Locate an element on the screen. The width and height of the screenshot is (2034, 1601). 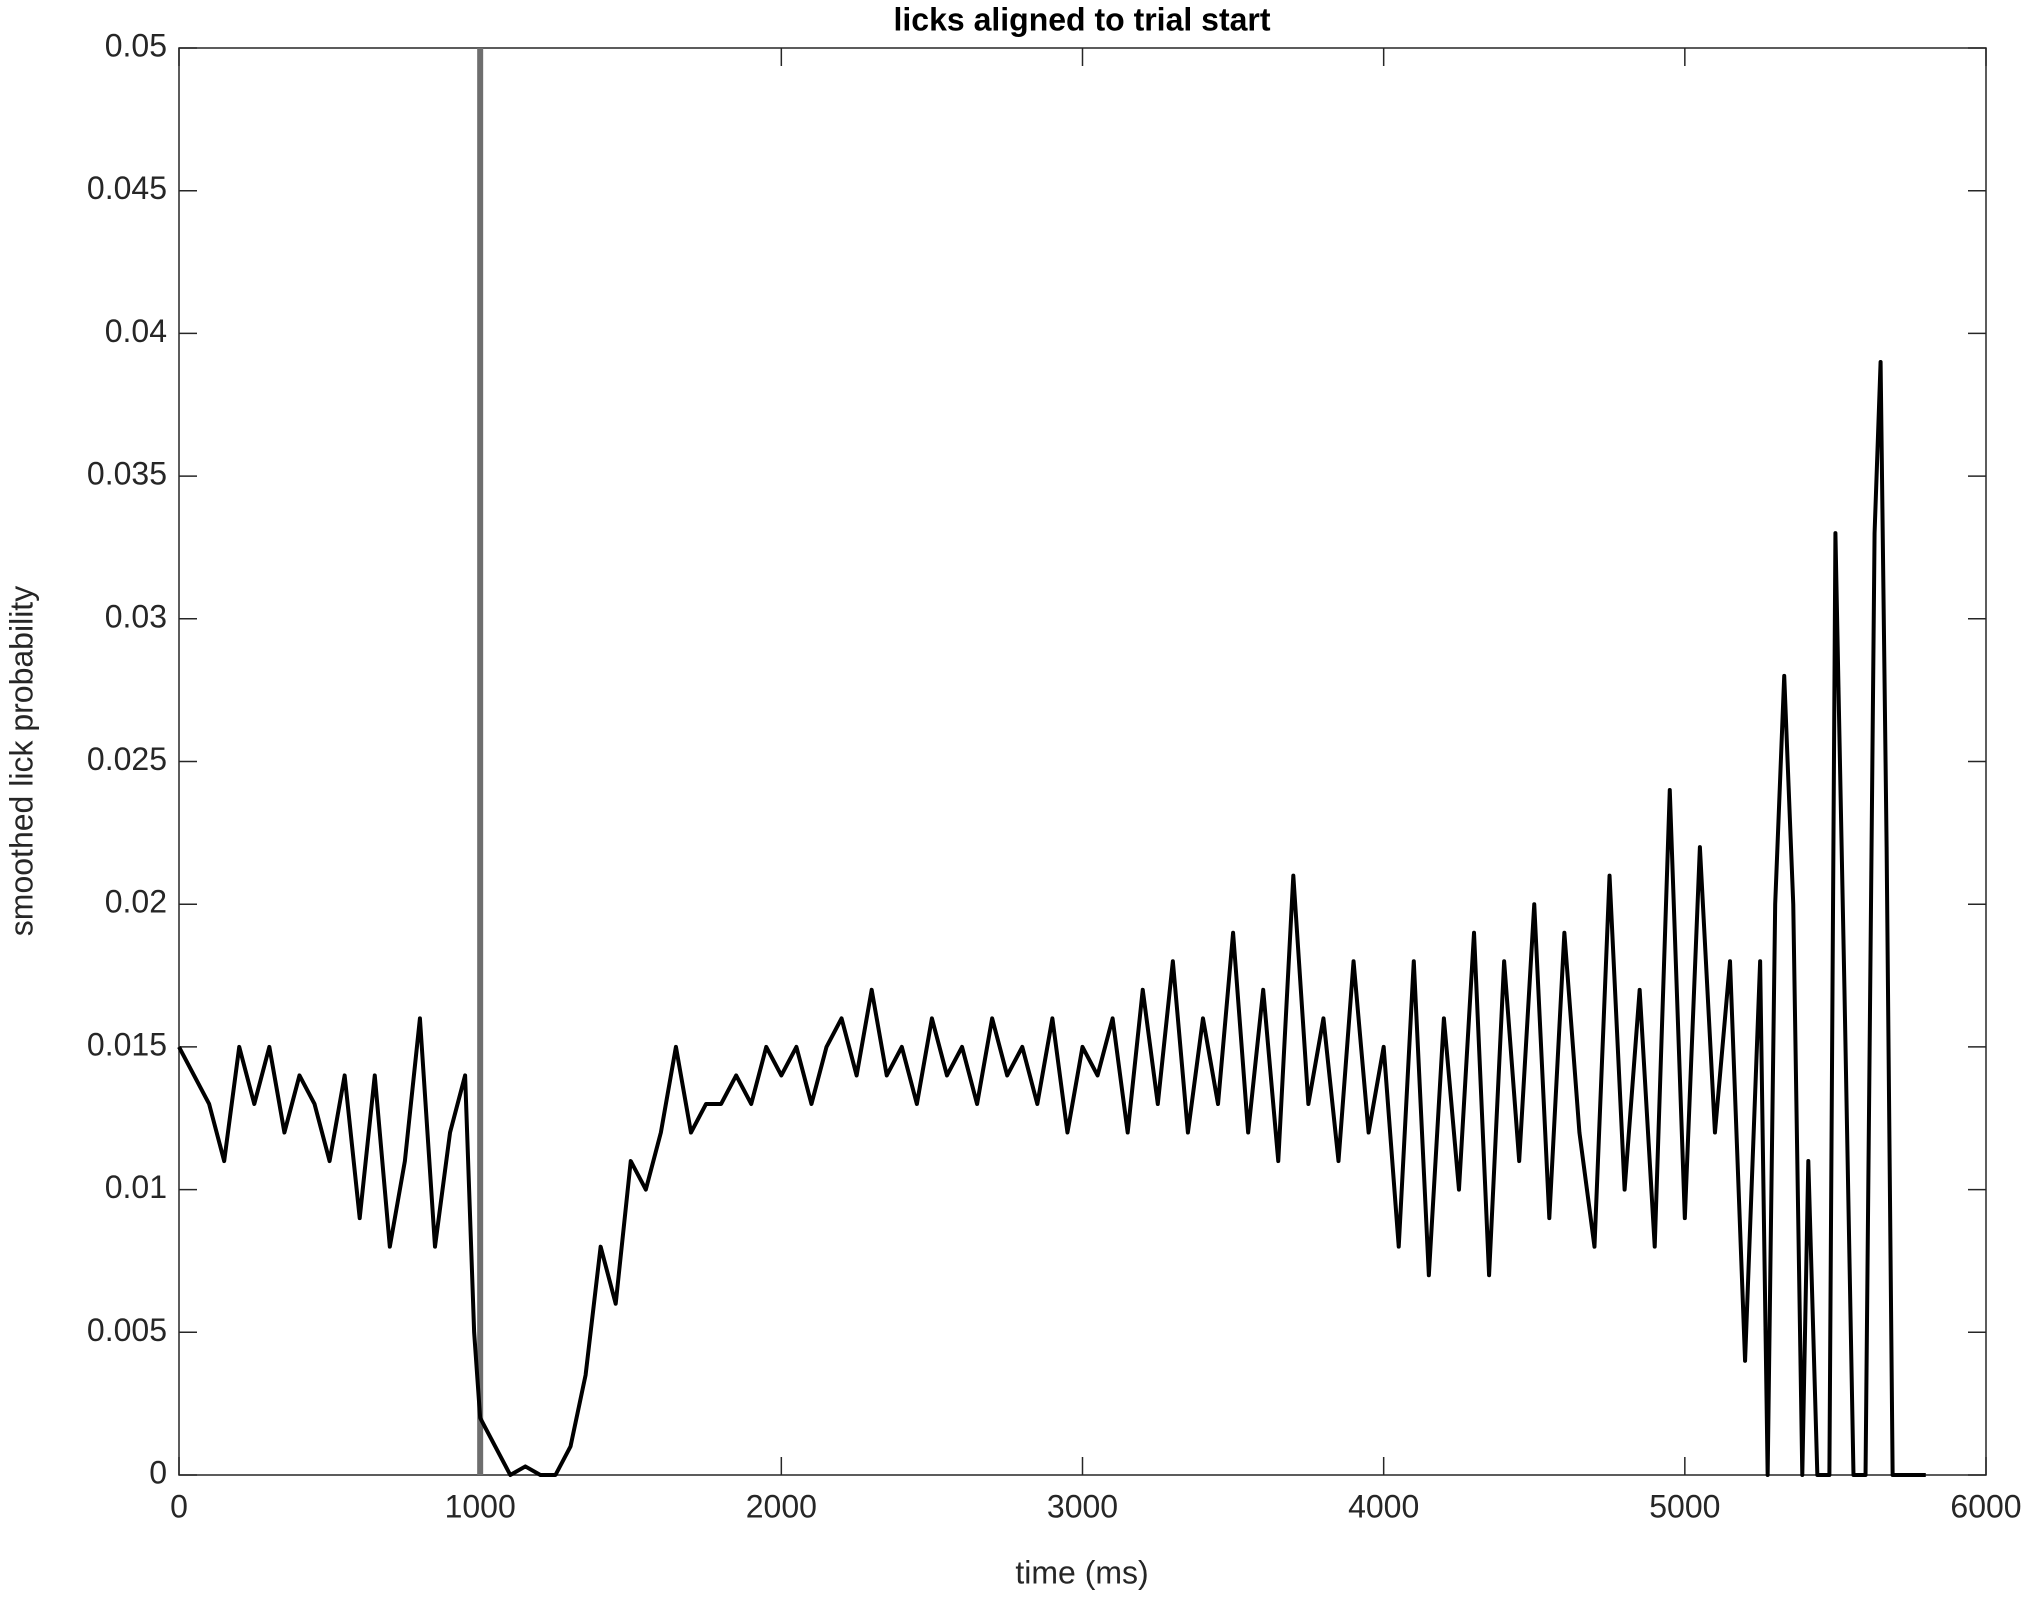
y-tick-label: 0.02 is located at coordinates (136, 902).